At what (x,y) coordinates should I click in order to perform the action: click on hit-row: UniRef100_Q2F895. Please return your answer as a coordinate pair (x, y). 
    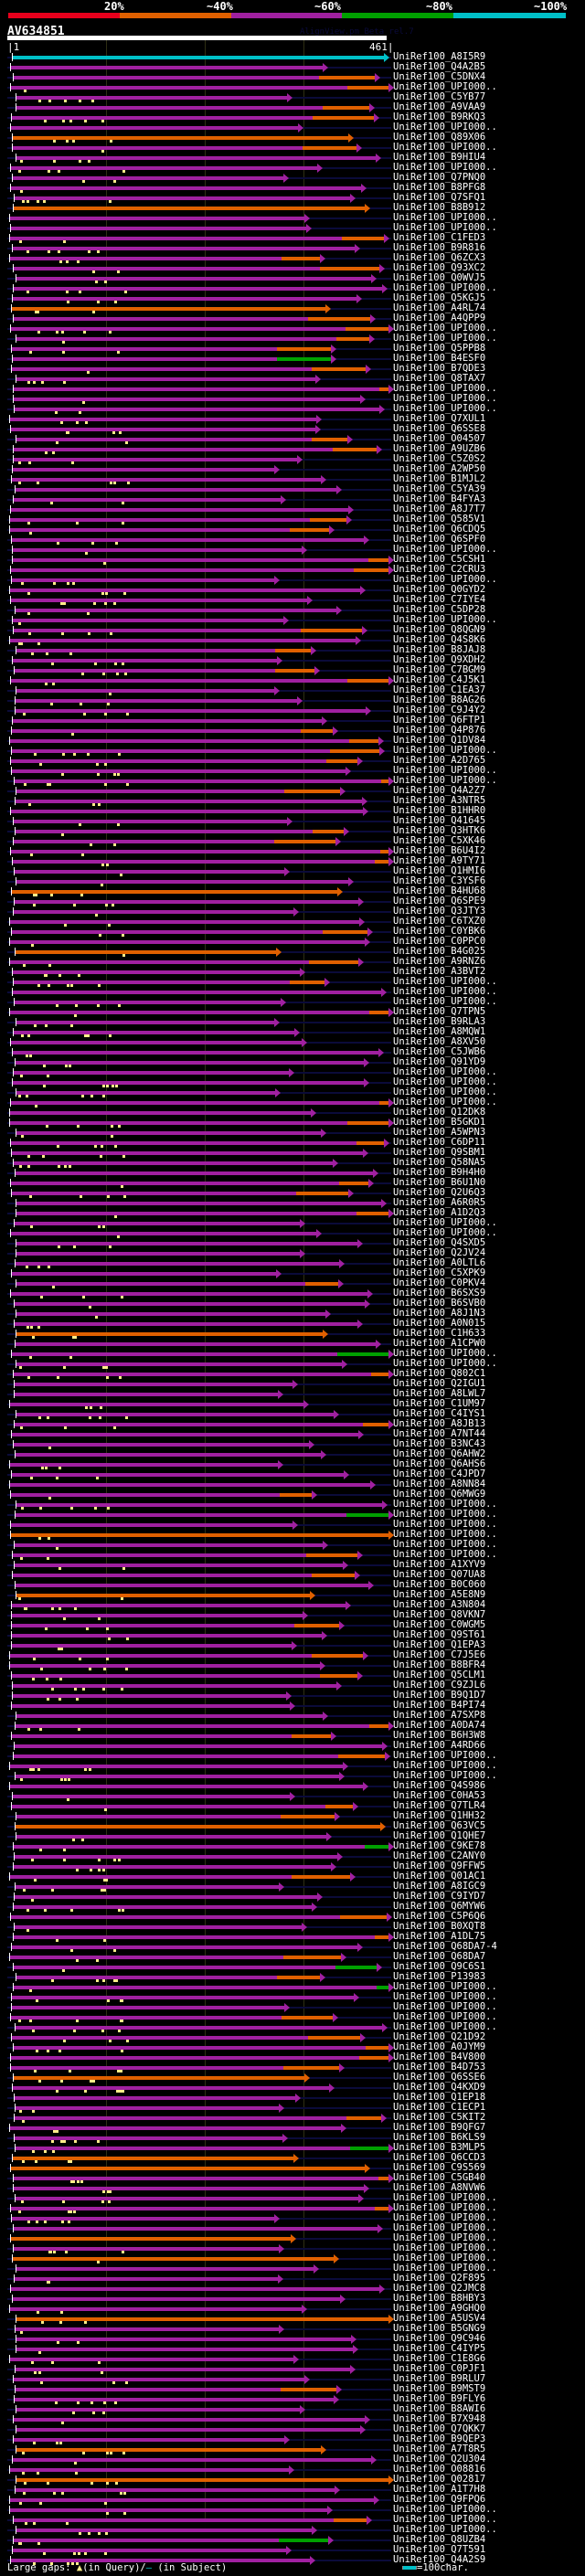
    Looking at the image, I should click on (293, 2278).